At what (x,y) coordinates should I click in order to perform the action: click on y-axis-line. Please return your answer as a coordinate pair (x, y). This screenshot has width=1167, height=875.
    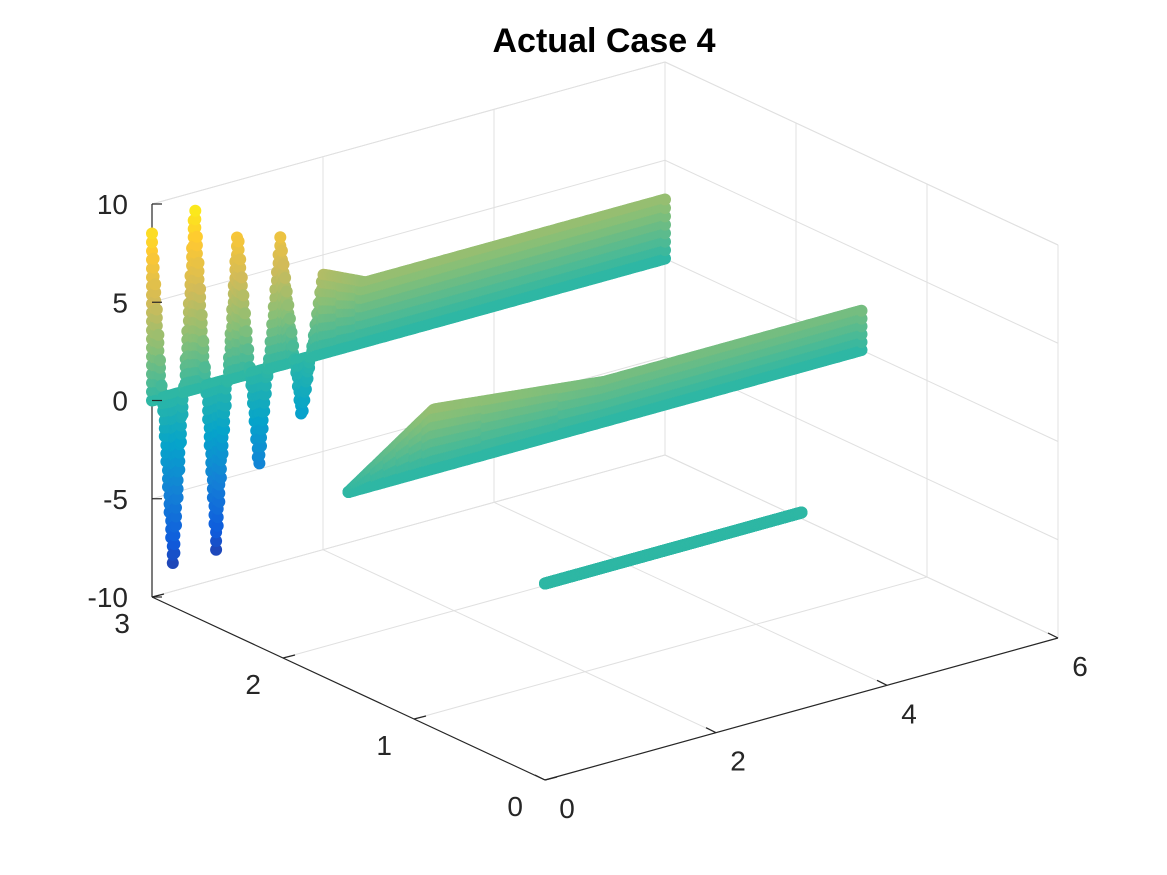
    Looking at the image, I should click on (348, 688).